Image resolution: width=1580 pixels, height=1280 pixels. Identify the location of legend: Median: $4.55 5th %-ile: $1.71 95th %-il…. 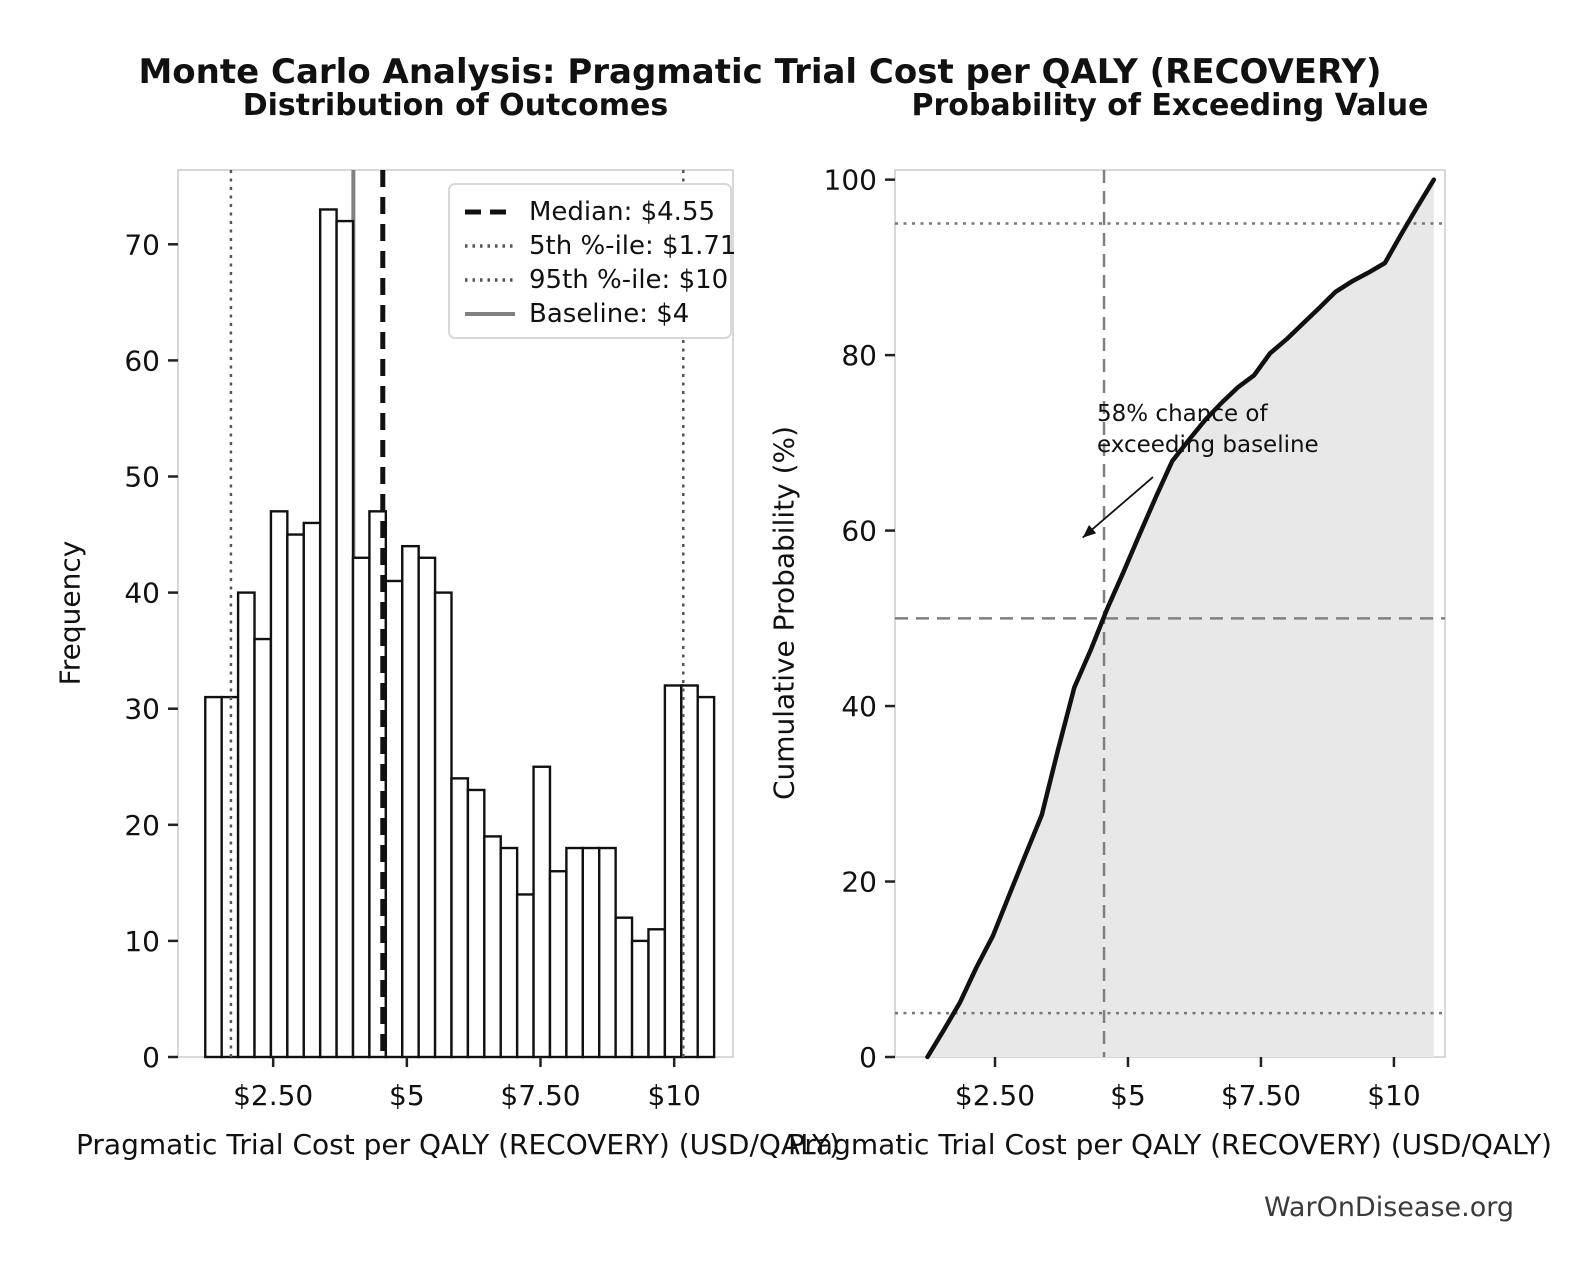
(592, 261).